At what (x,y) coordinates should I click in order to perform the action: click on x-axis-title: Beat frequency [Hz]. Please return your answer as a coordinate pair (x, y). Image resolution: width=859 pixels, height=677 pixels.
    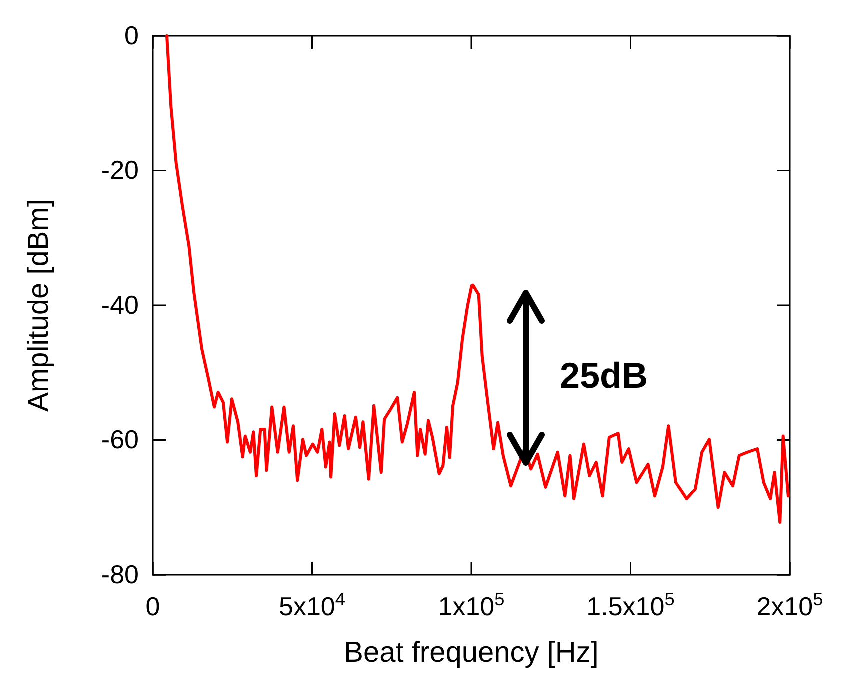
    Looking at the image, I should click on (471, 653).